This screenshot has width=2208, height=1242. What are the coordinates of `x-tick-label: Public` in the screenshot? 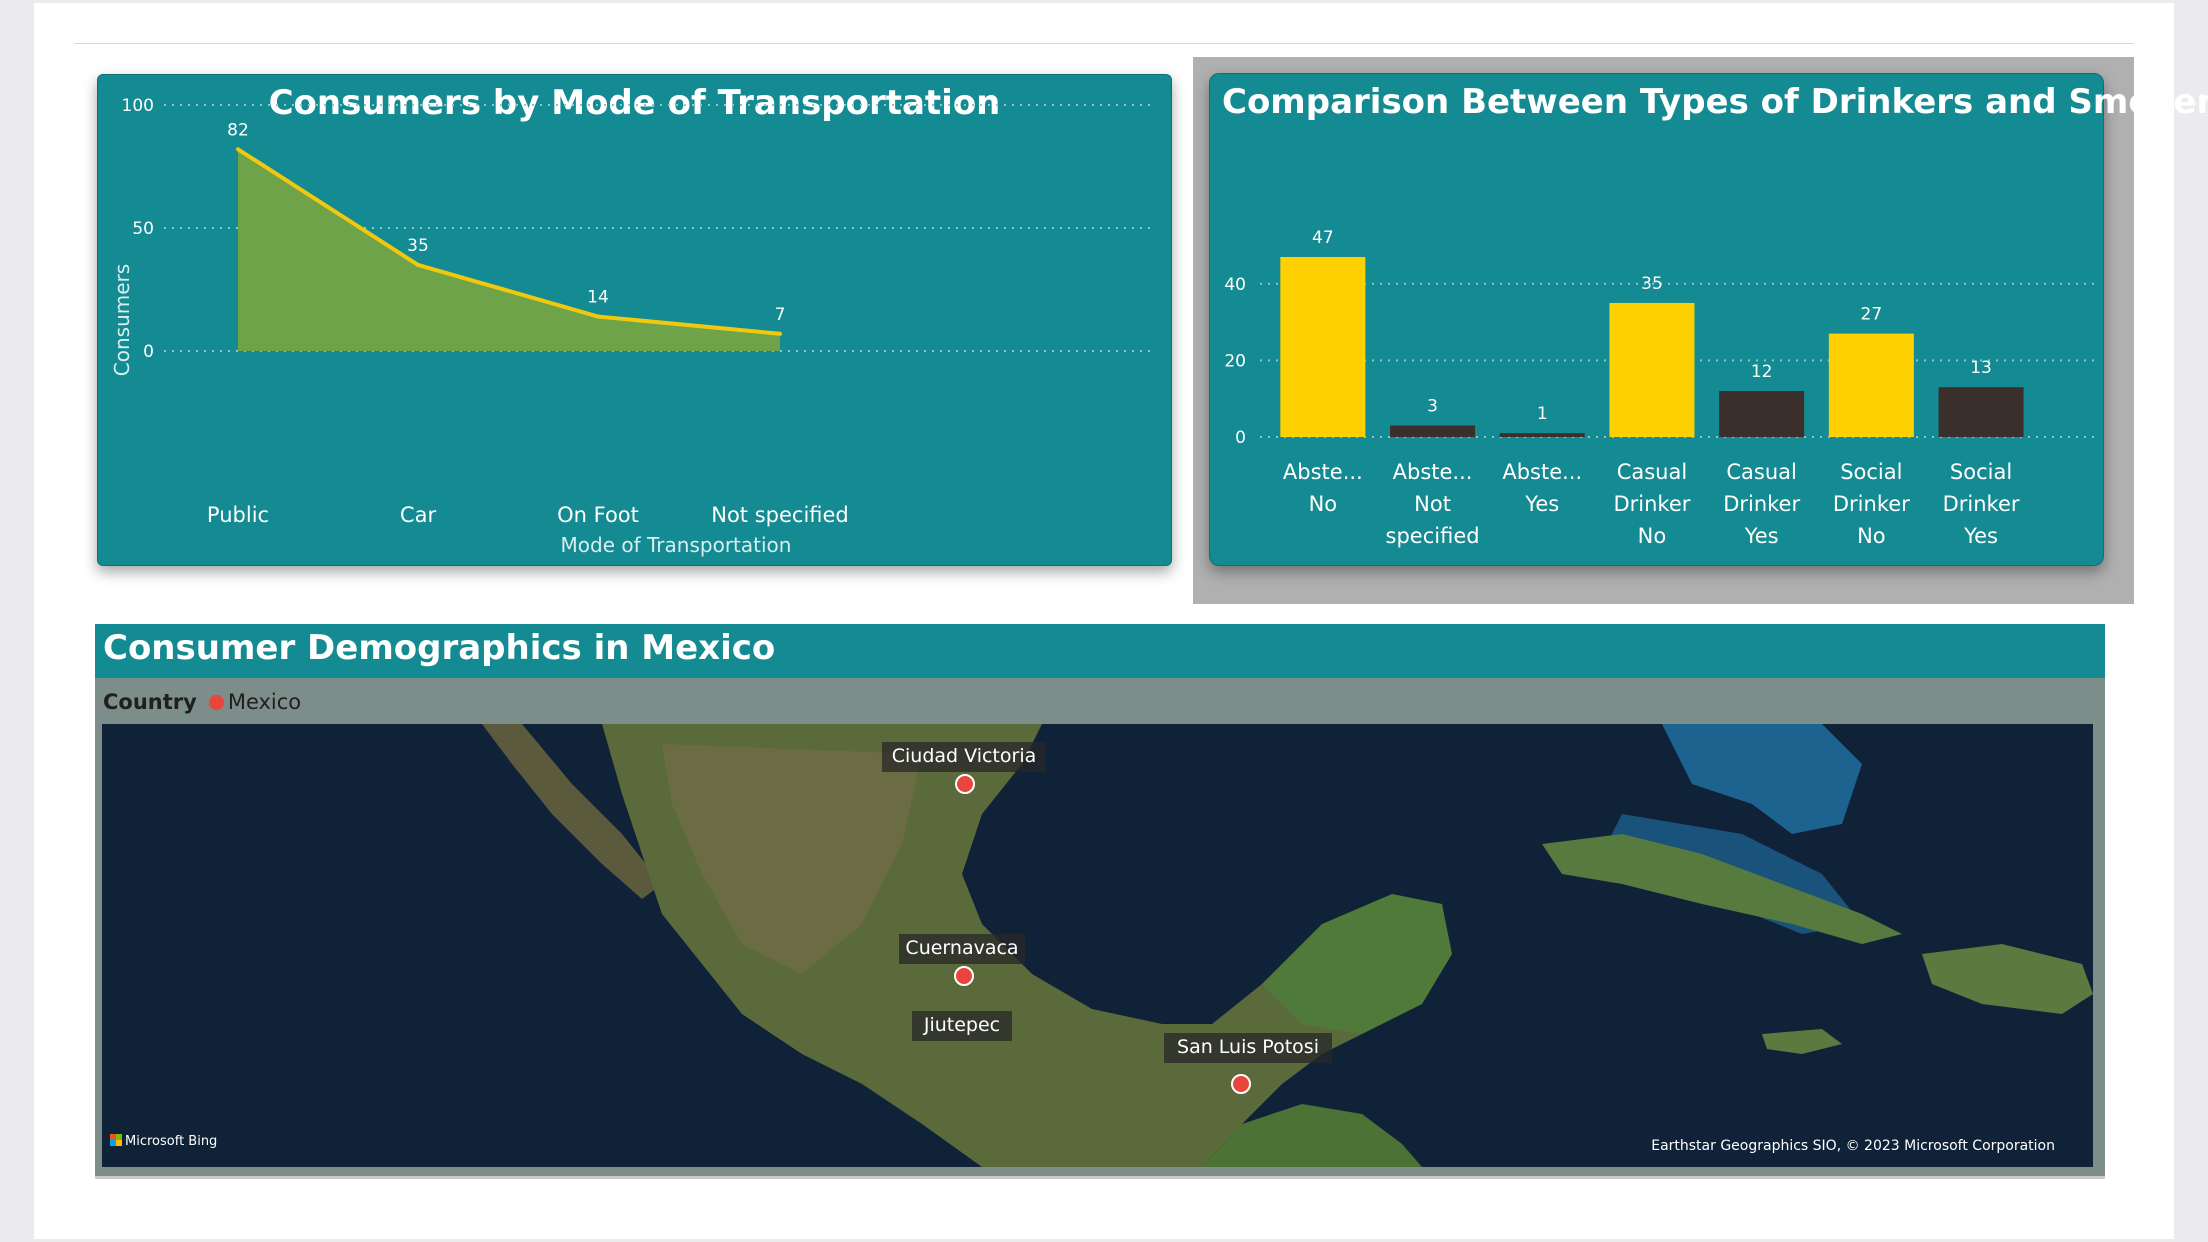 It's located at (238, 515).